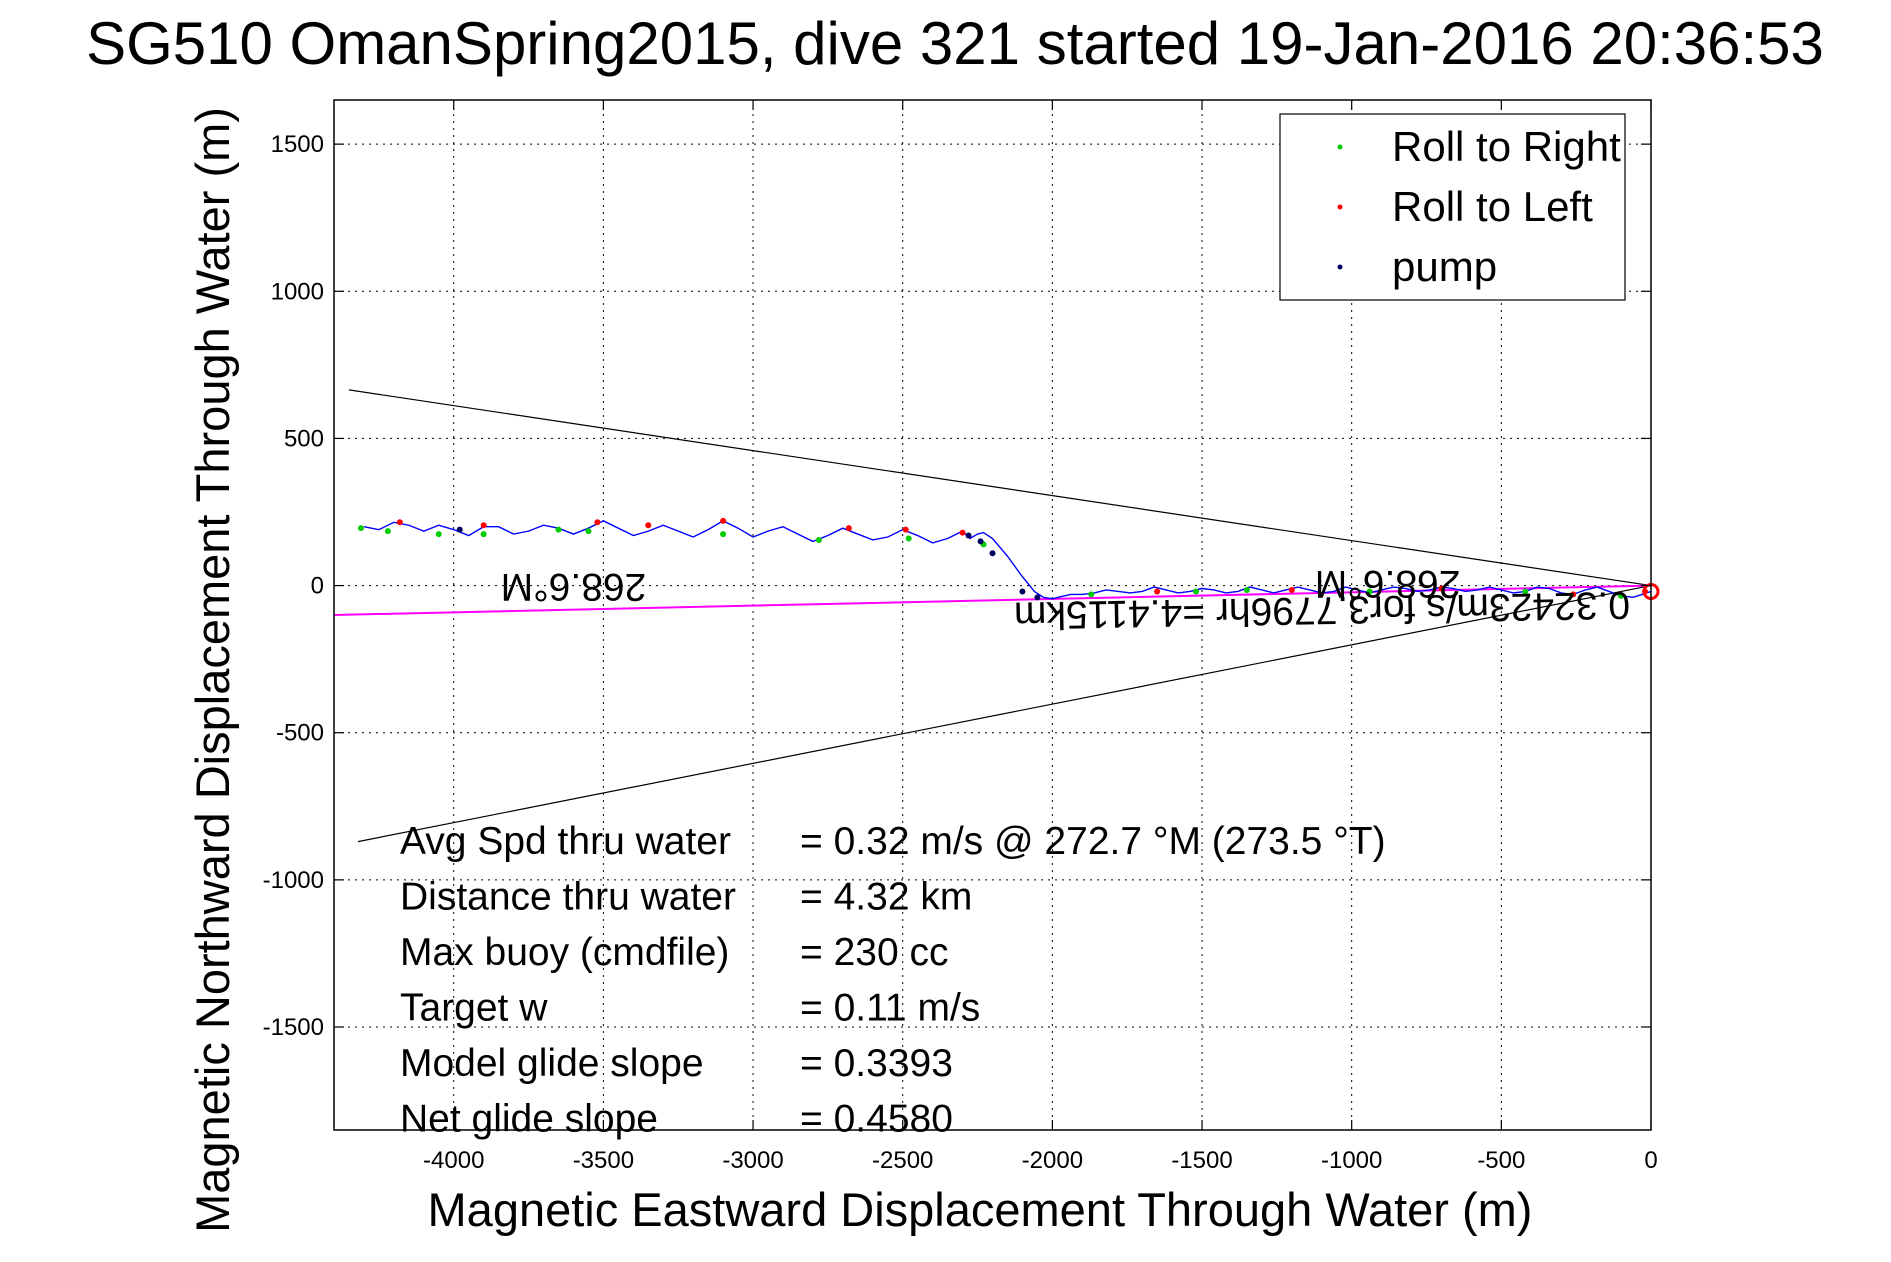 This screenshot has width=1891, height=1262. What do you see at coordinates (529, 1119) in the screenshot?
I see `stat-label: Net glide slope` at bounding box center [529, 1119].